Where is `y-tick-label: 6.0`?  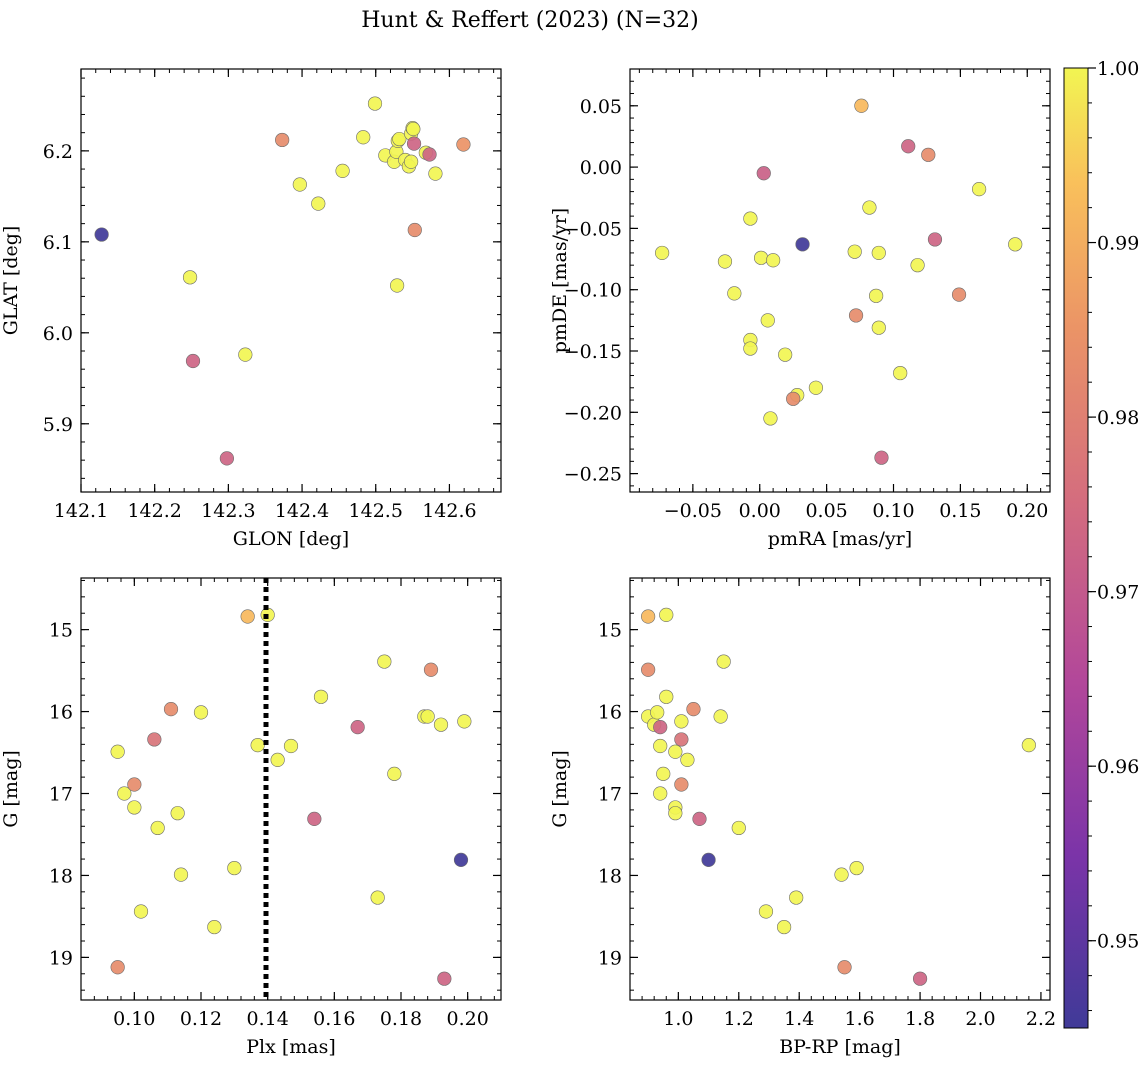 y-tick-label: 6.0 is located at coordinates (58, 334).